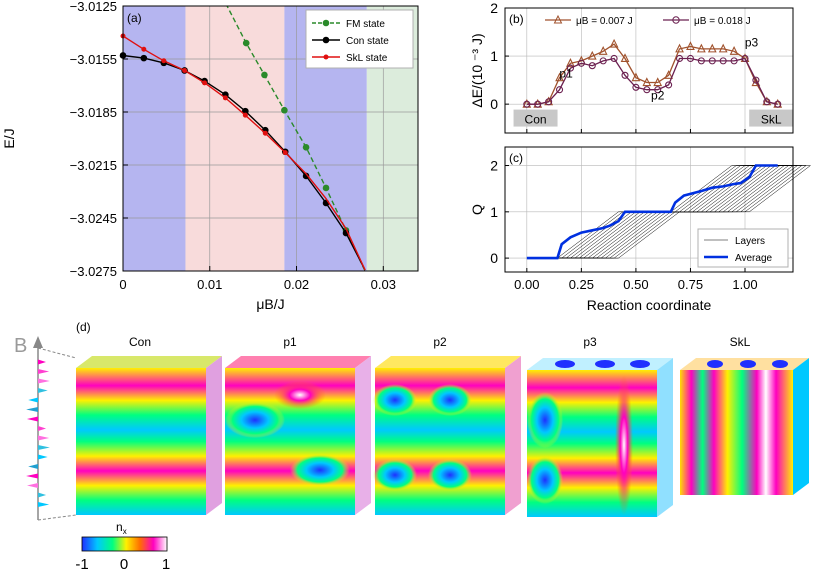 The height and width of the screenshot is (578, 818). What do you see at coordinates (743, 248) in the screenshot?
I see `legend-c: Layers Average` at bounding box center [743, 248].